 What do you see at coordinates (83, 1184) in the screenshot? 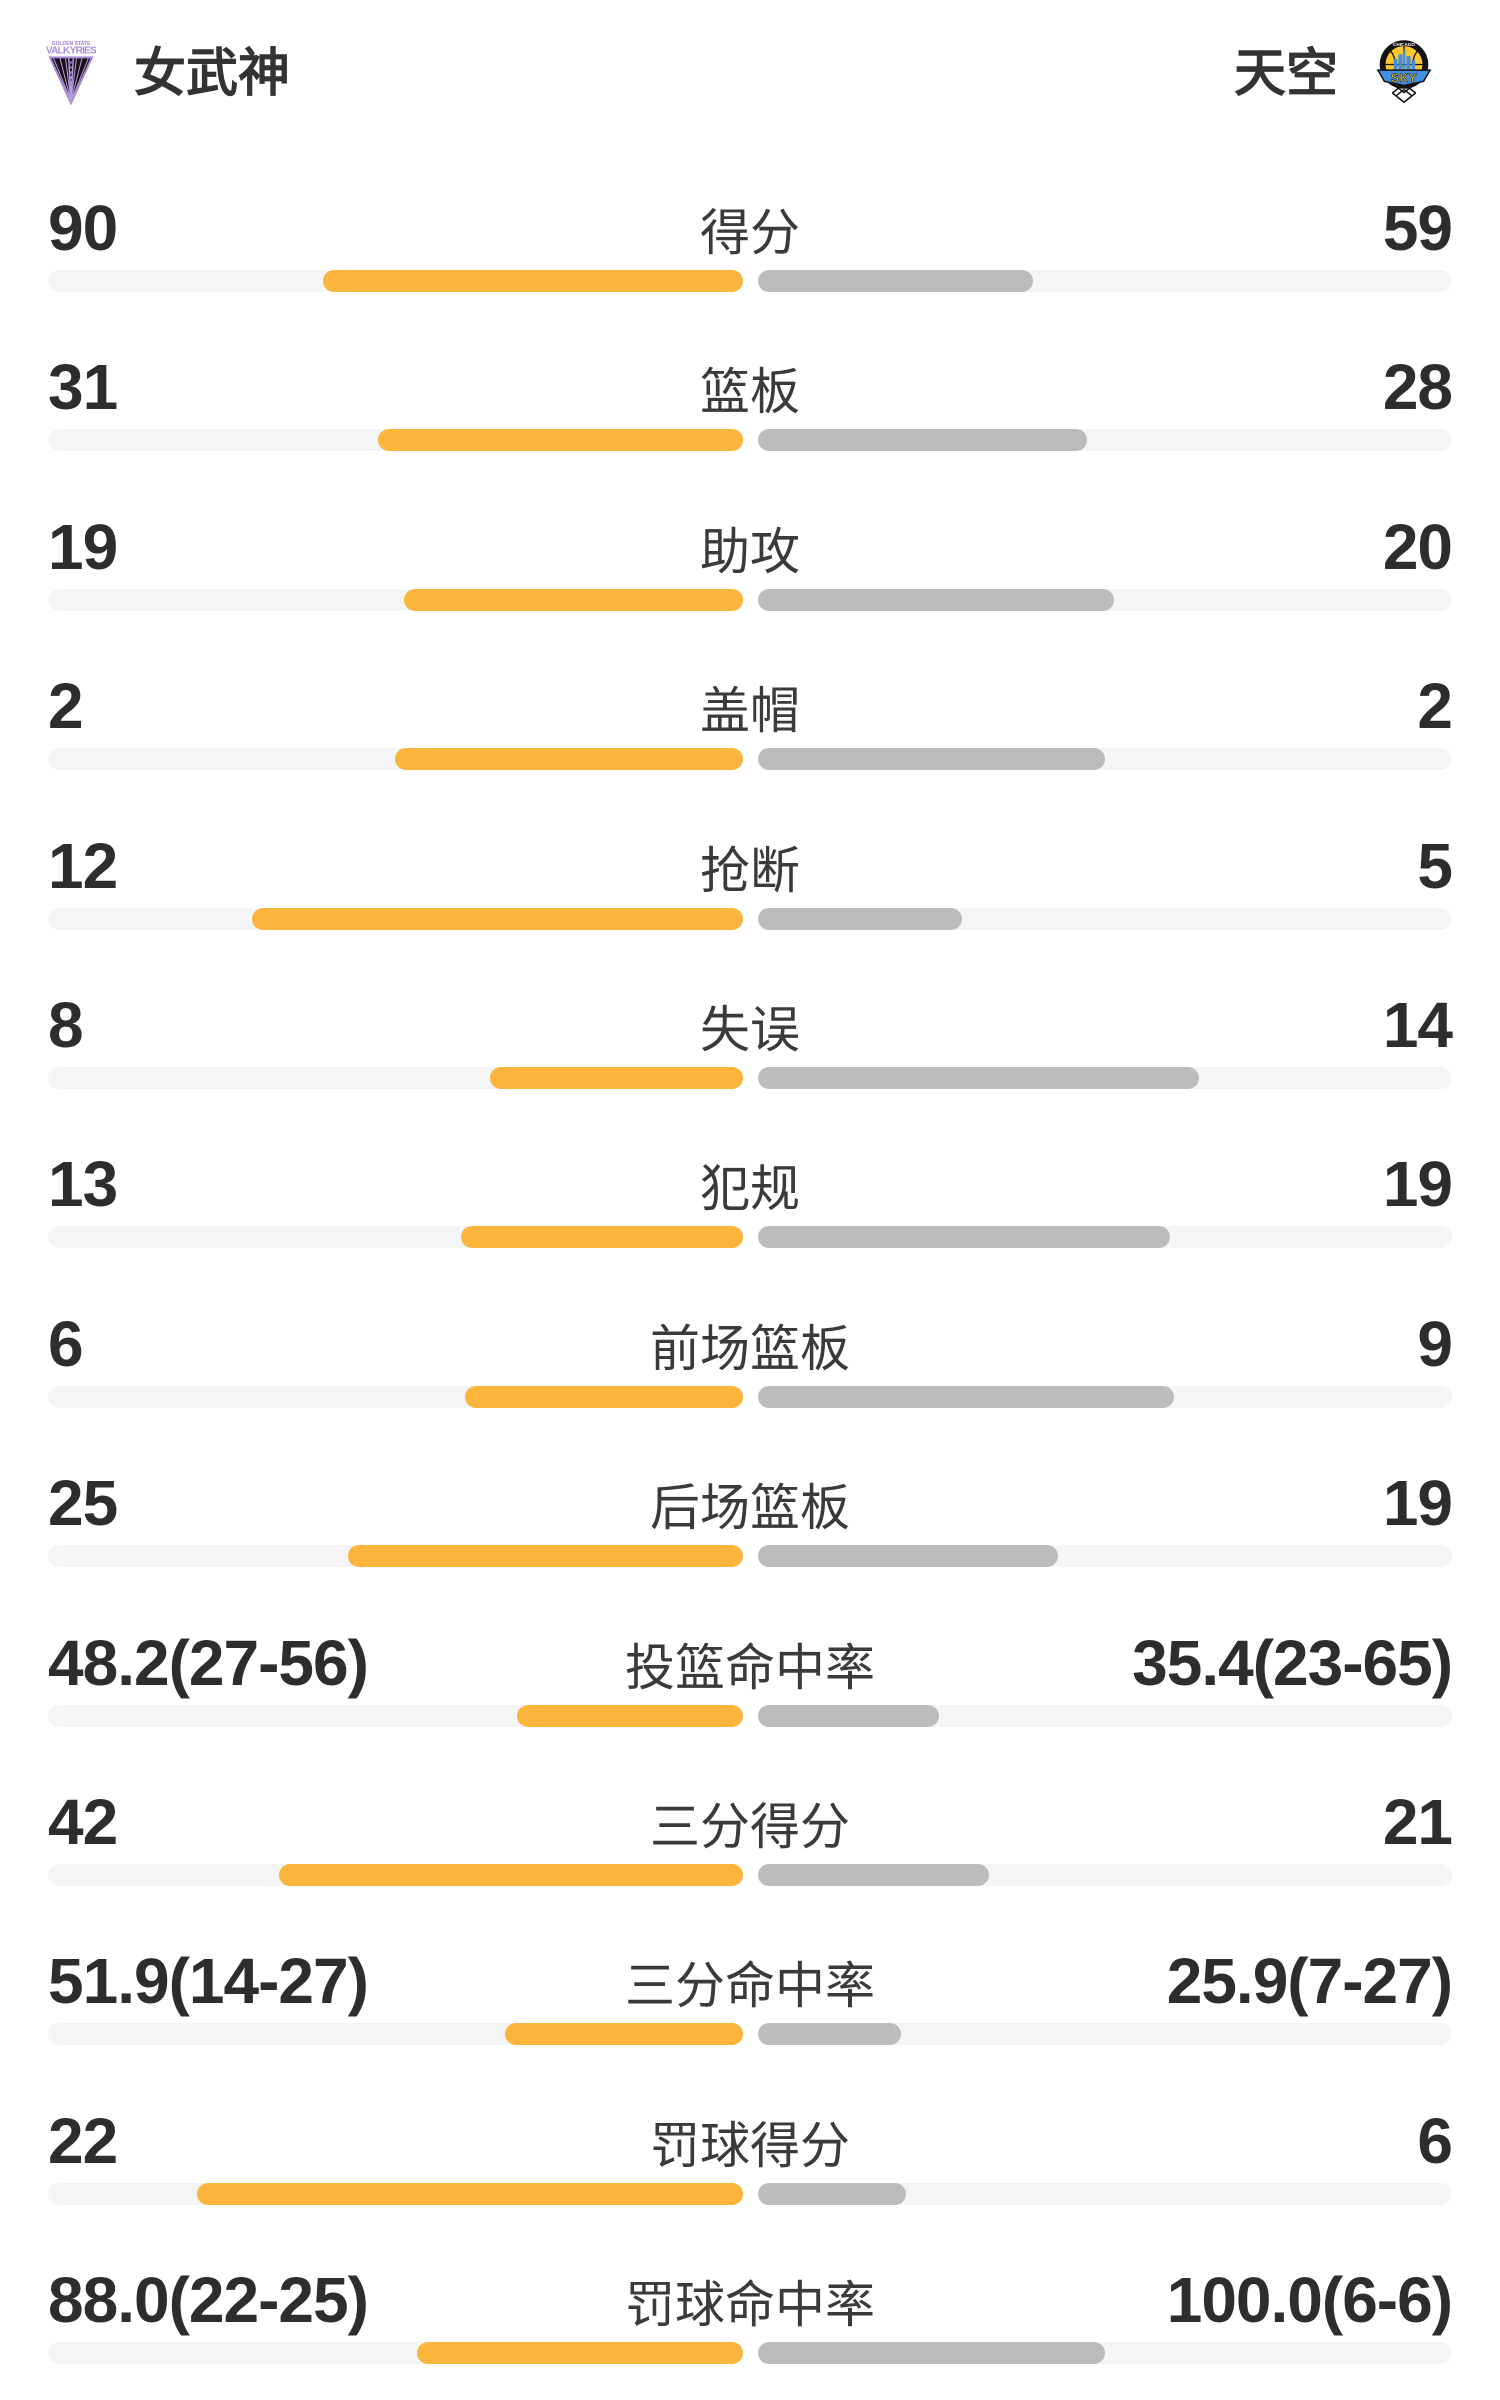
I see `home-value: 13` at bounding box center [83, 1184].